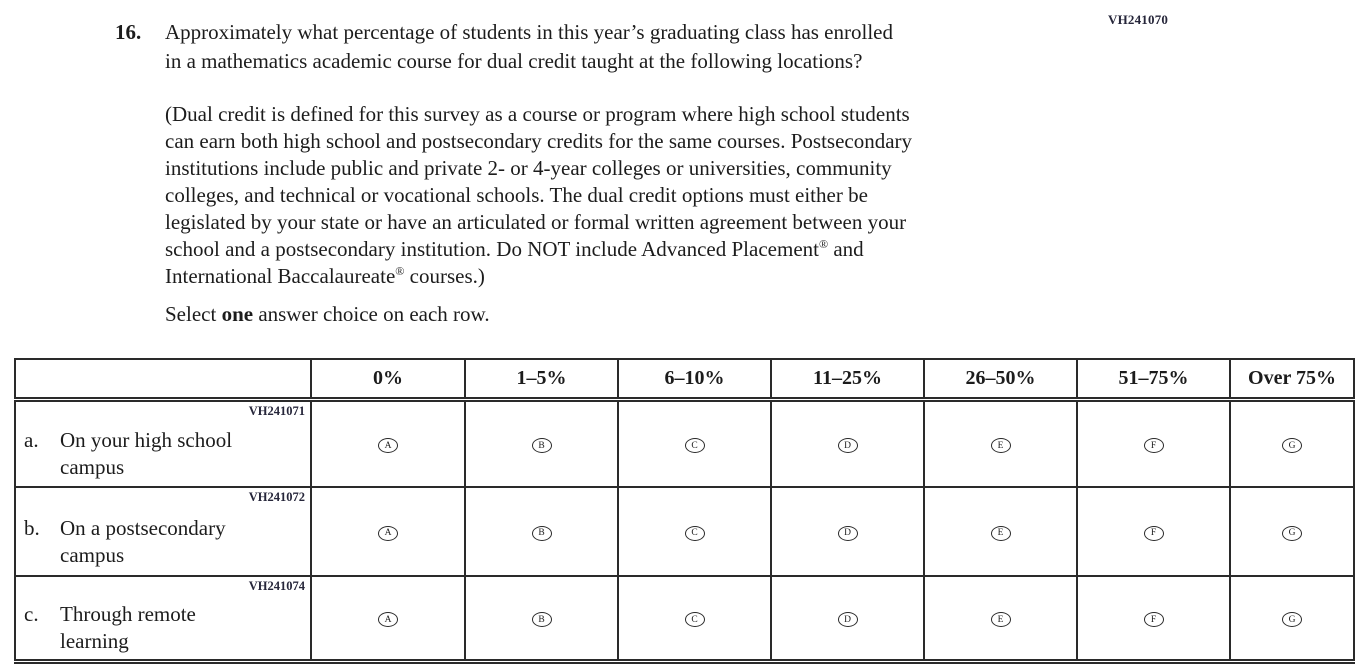 Image resolution: width=1367 pixels, height=670 pixels. I want to click on question-number: 16., so click(128, 32).